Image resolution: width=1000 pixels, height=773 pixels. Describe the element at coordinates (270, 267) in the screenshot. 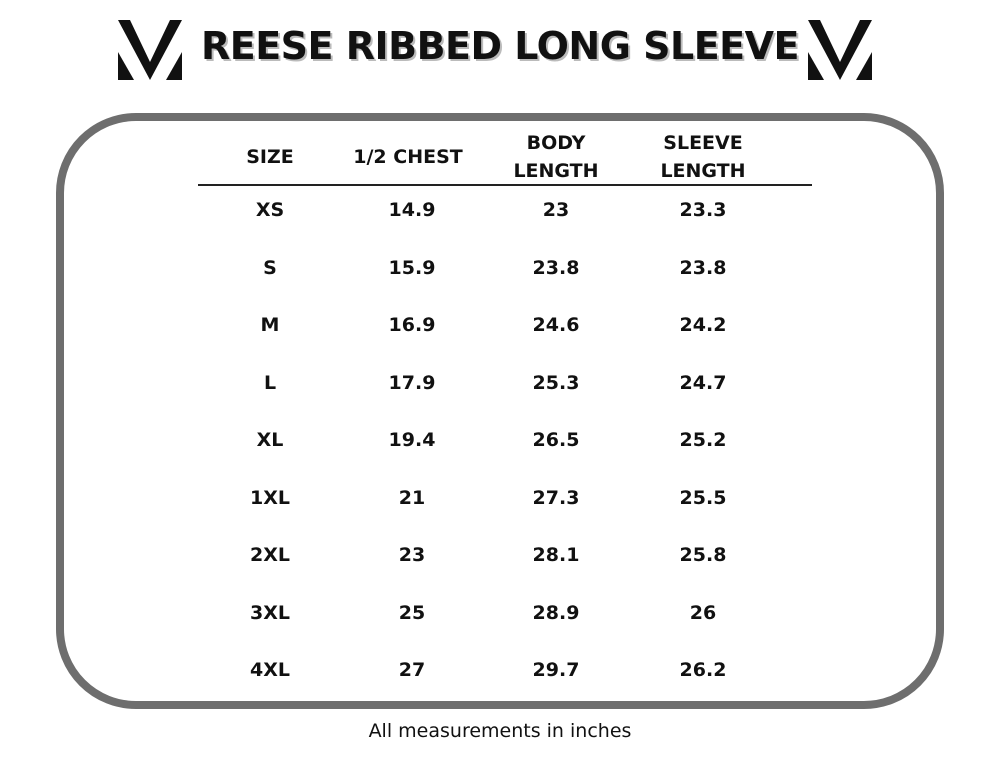

I see `table-cell: S` at that location.